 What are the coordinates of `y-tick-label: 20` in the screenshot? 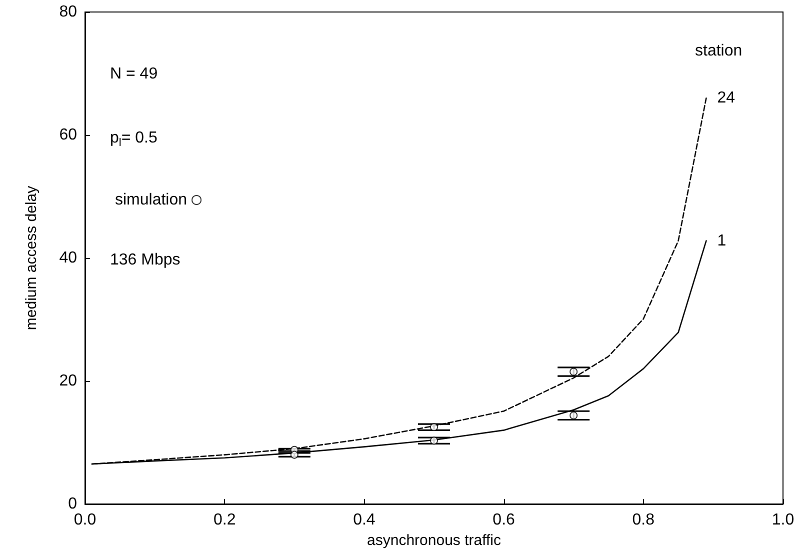 It's located at (68, 381).